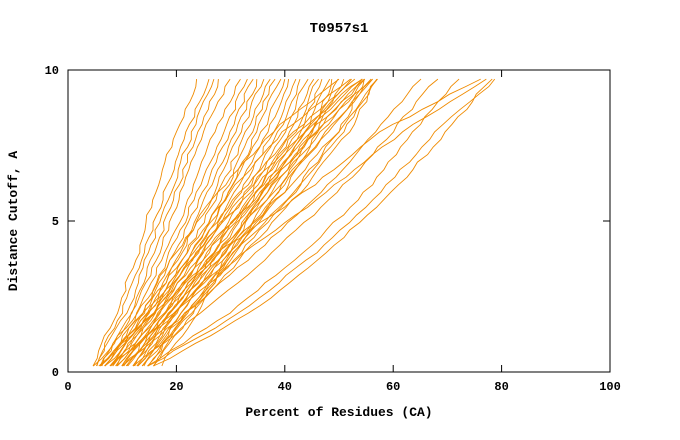 This screenshot has height=440, width=680. I want to click on chart-title: T0957s1, so click(339, 29).